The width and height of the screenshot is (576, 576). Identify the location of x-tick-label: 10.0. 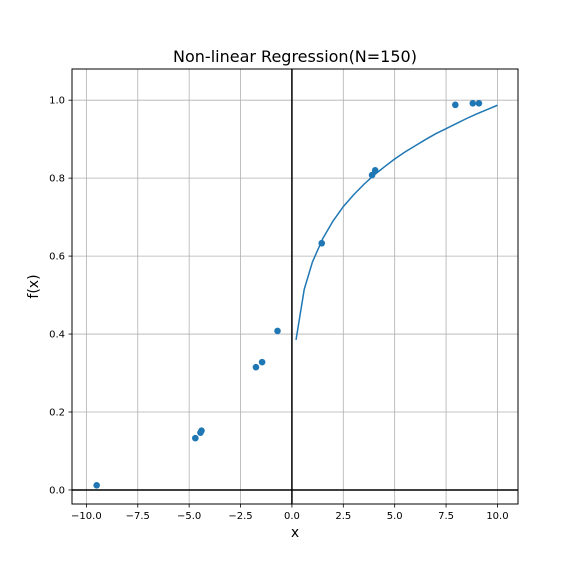
(497, 516).